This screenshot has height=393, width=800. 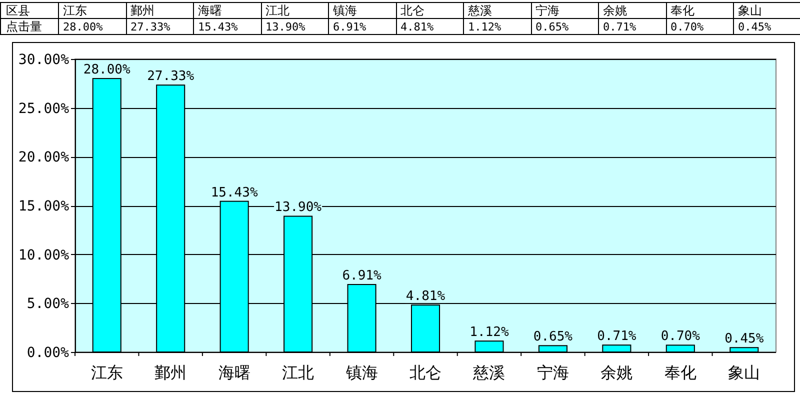 I want to click on text: 28.00%, so click(x=106, y=70).